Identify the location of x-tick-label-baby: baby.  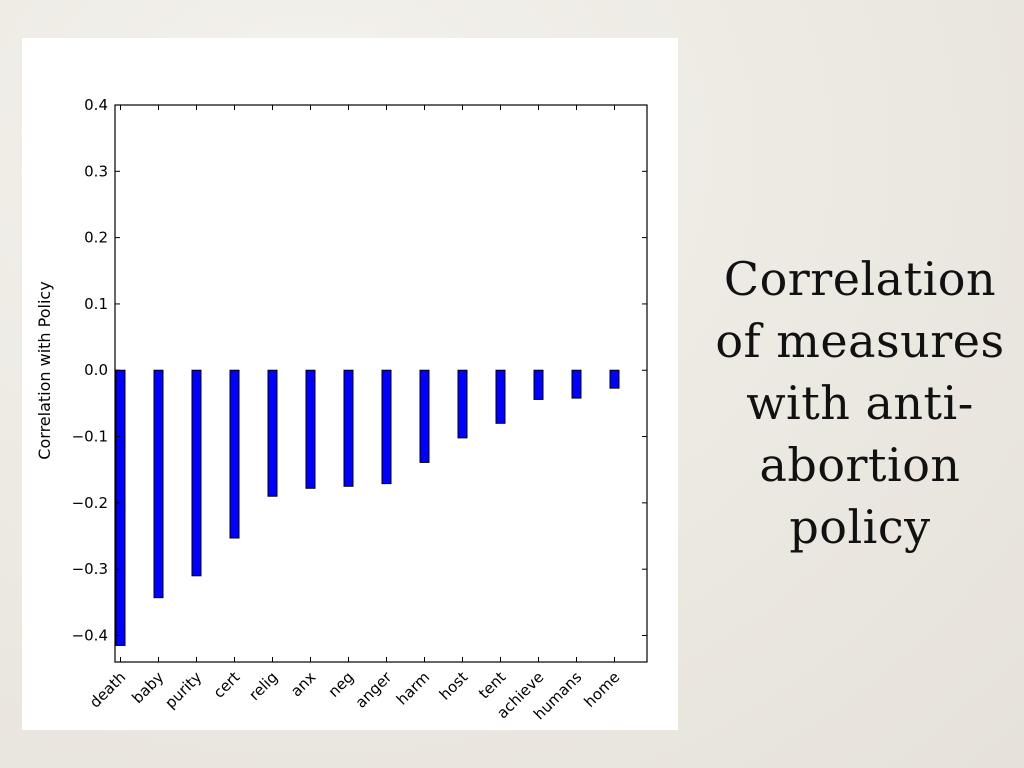
(147, 687).